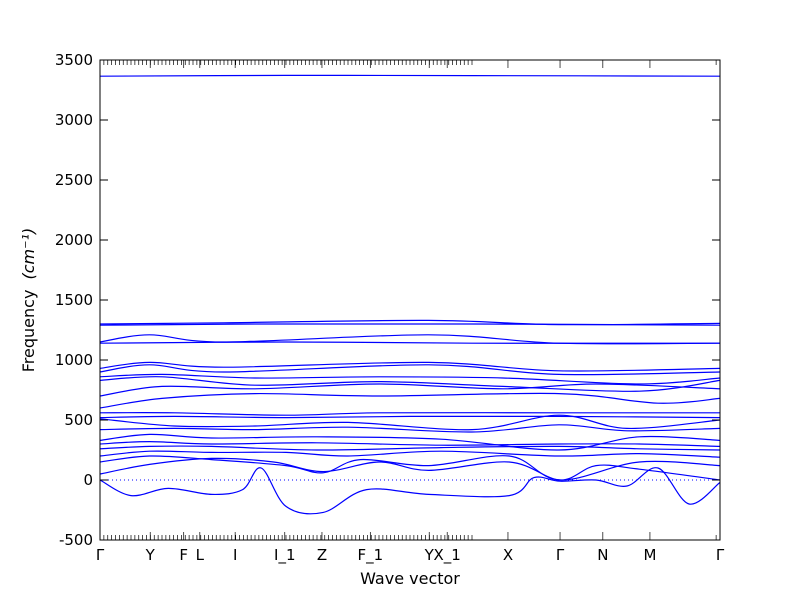 This screenshot has width=800, height=600. I want to click on y-axis-label-unit: (cm⁻¹), so click(28, 254).